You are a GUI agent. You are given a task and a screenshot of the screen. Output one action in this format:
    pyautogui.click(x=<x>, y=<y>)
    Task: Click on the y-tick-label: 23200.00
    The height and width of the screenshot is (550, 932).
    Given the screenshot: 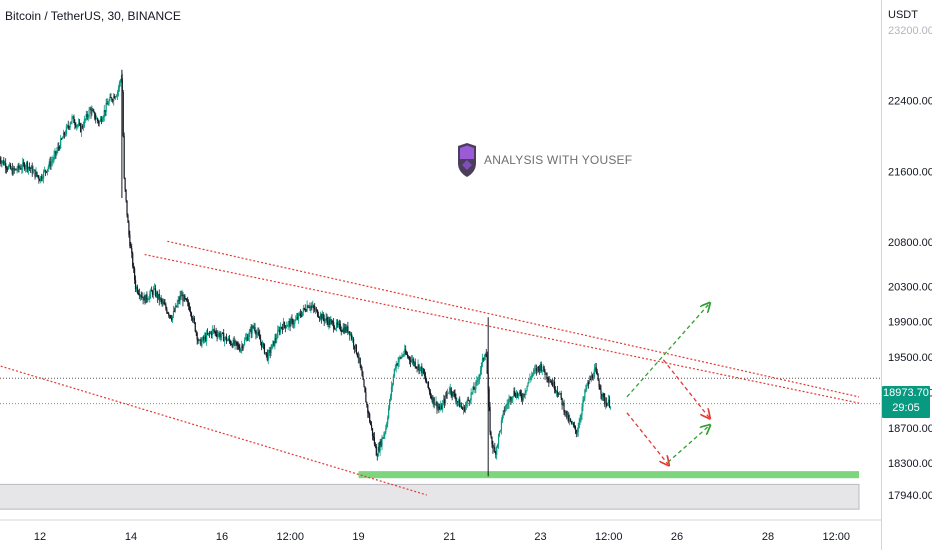 What is the action you would take?
    pyautogui.click(x=910, y=31)
    